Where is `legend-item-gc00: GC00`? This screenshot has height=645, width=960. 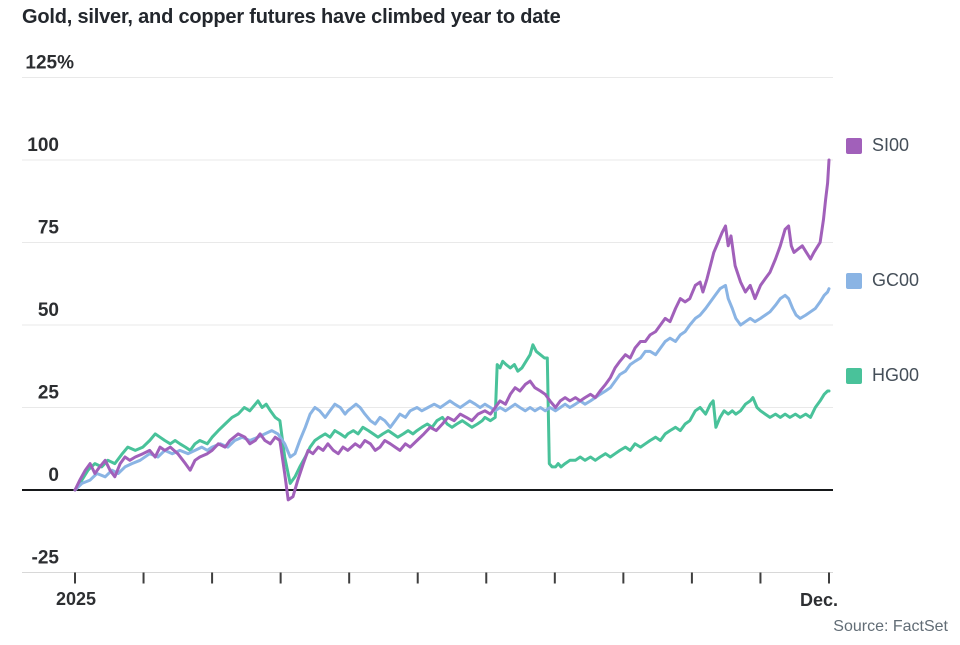
legend-item-gc00: GC00 is located at coordinates (882, 280).